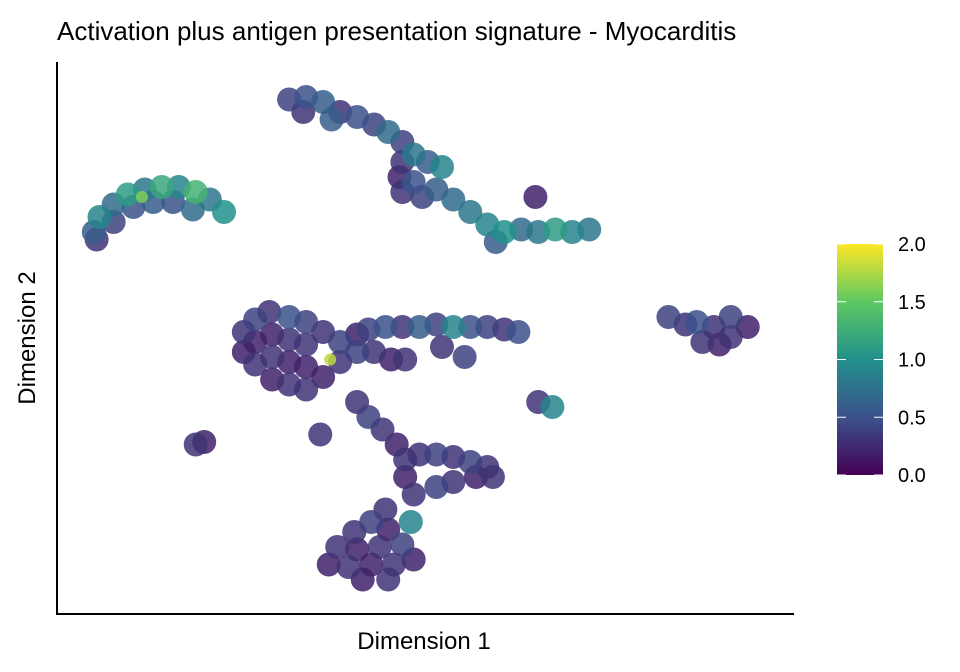 The image size is (960, 672). What do you see at coordinates (912, 418) in the screenshot?
I see `colorbar-tick-label: 0.5` at bounding box center [912, 418].